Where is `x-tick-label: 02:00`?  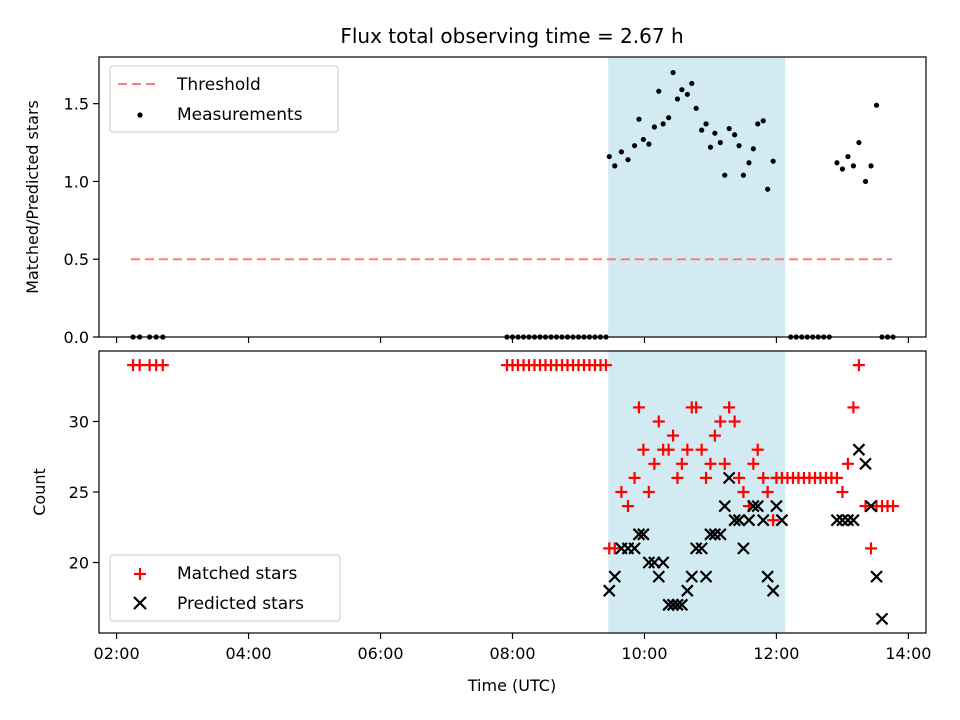
x-tick-label: 02:00 is located at coordinates (117, 653).